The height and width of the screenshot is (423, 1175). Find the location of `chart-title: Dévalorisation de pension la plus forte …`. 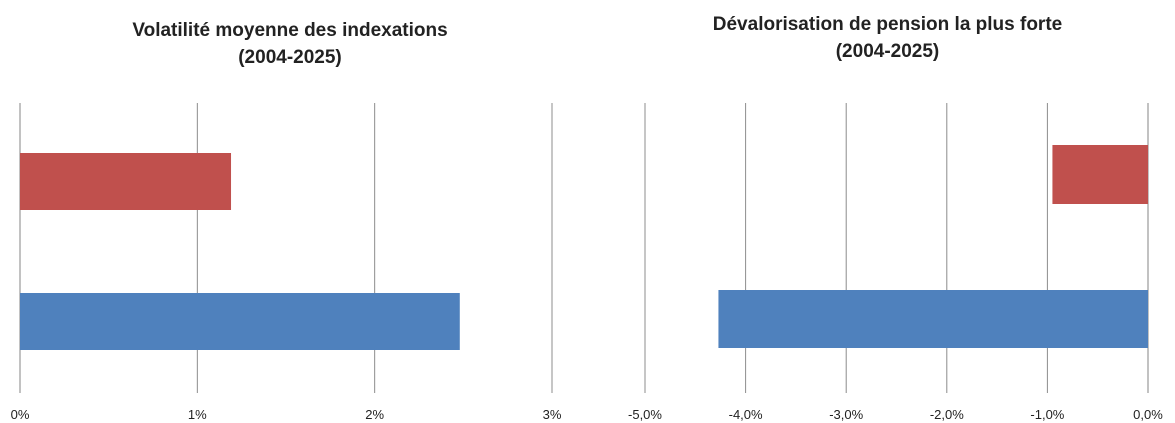

chart-title: Dévalorisation de pension la plus forte … is located at coordinates (887, 38).